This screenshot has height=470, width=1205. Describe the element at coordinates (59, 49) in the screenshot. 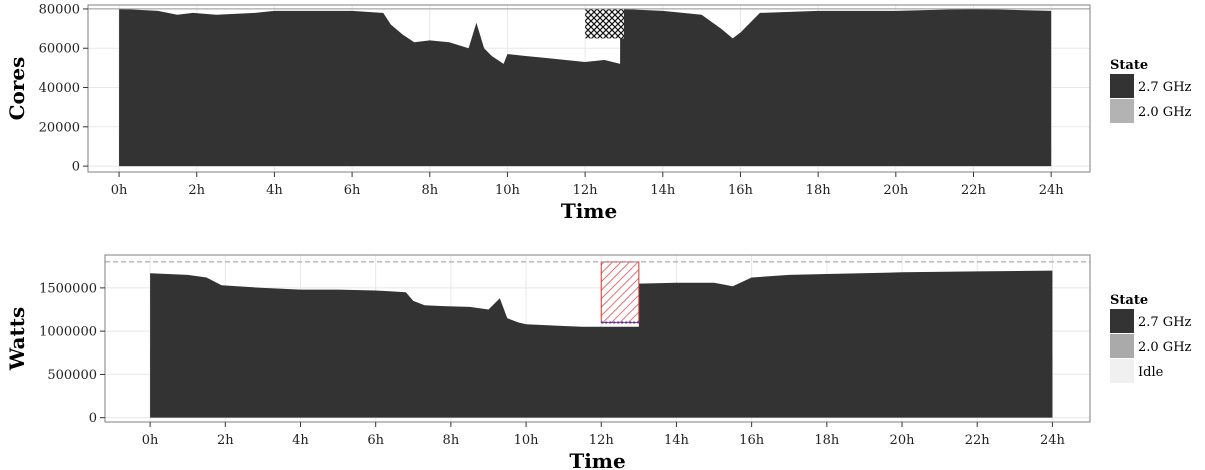

I see `cores-y-tick-label: 60000` at that location.